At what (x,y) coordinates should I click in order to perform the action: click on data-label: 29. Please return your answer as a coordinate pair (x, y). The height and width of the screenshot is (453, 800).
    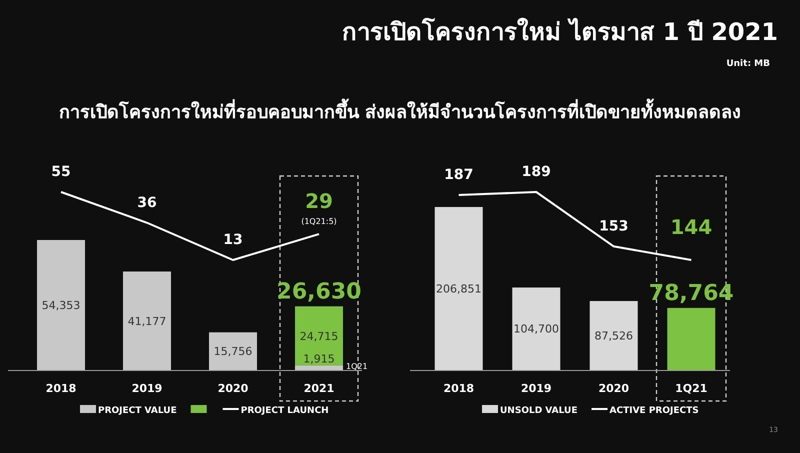
    Looking at the image, I should click on (319, 201).